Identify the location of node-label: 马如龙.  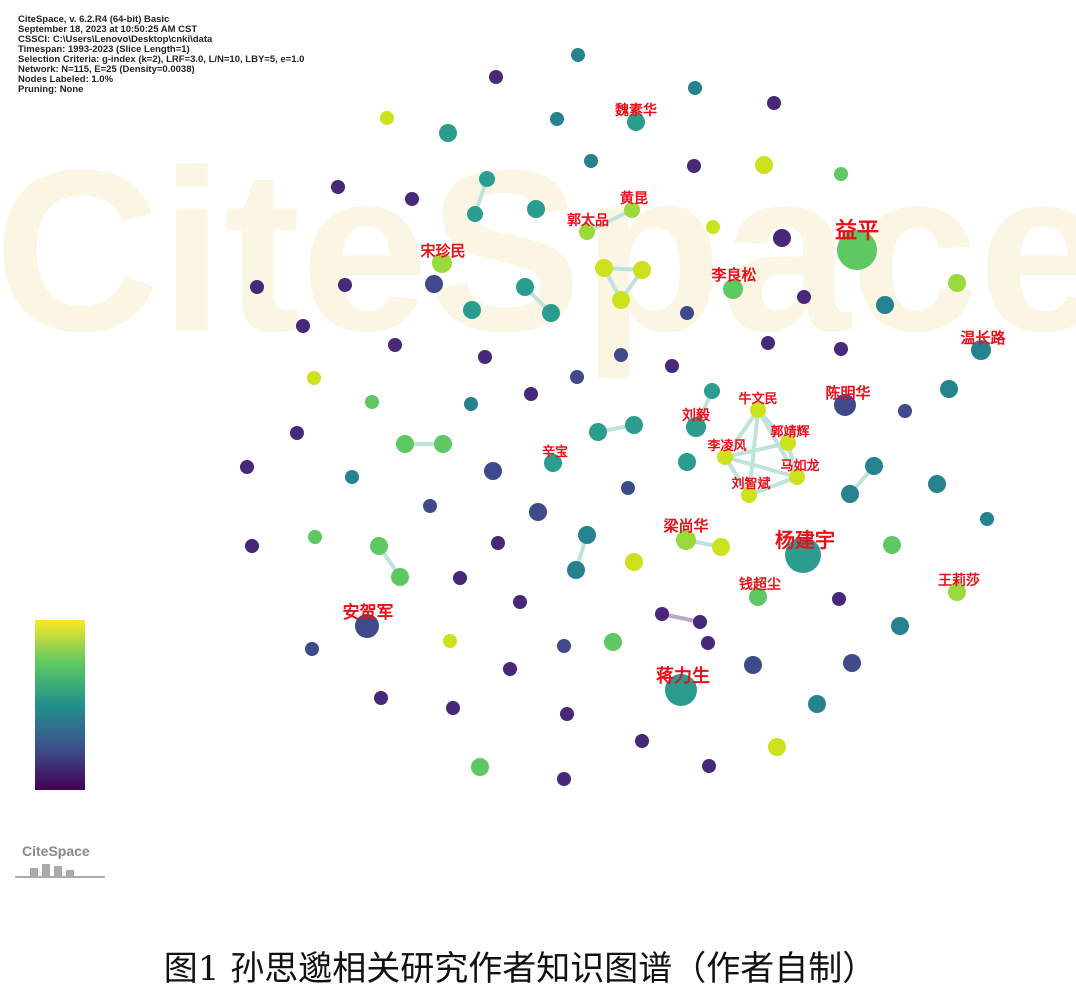
(799, 466).